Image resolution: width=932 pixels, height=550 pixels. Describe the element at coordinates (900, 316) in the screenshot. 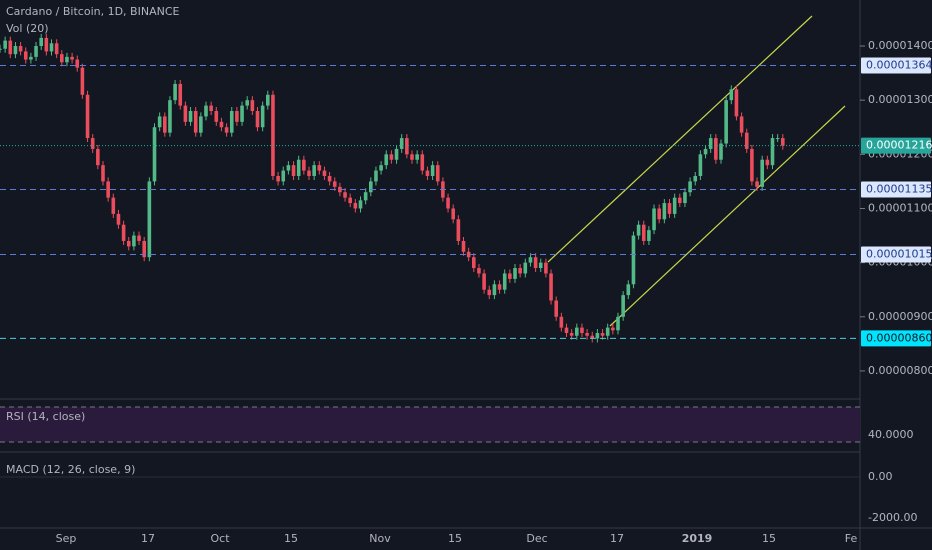

I see `y-tick-label: 0.00000900` at that location.